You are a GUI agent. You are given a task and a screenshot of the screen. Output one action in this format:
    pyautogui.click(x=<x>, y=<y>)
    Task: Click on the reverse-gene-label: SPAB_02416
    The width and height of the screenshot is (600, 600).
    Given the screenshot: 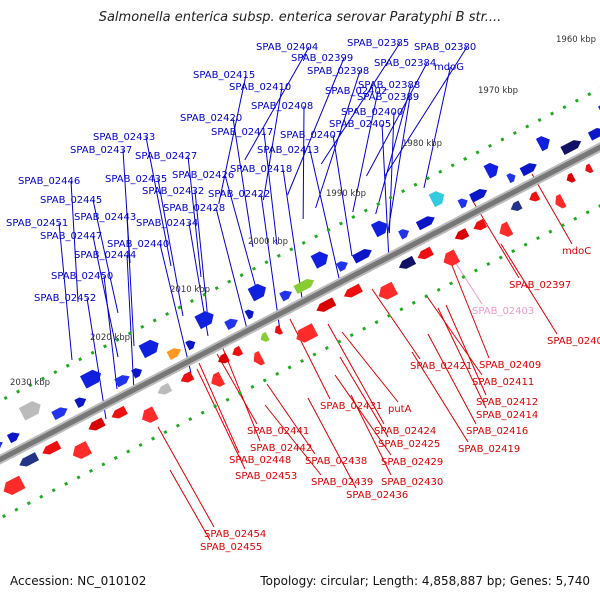 What is the action you would take?
    pyautogui.click(x=497, y=431)
    